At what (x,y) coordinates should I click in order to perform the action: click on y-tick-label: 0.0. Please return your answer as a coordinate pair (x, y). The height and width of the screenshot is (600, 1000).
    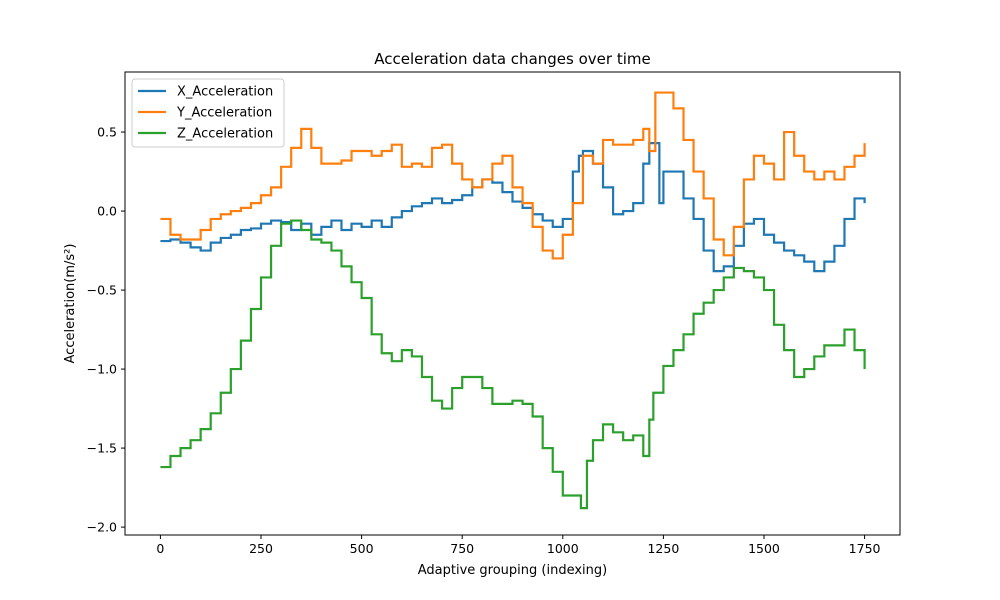
    Looking at the image, I should click on (107, 211).